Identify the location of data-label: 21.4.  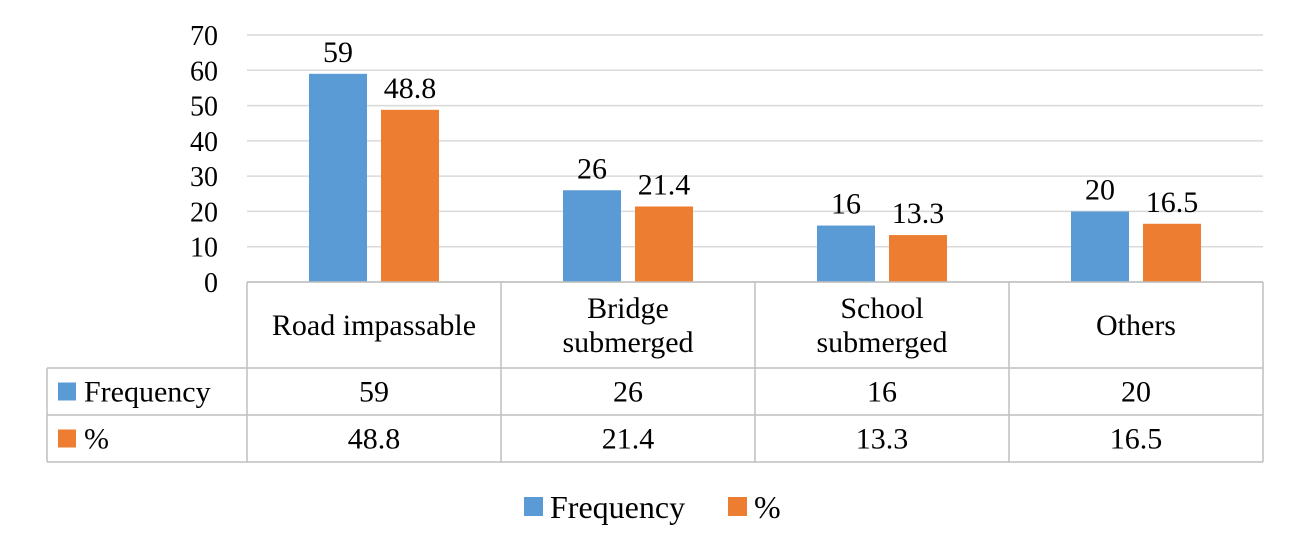
(664, 184).